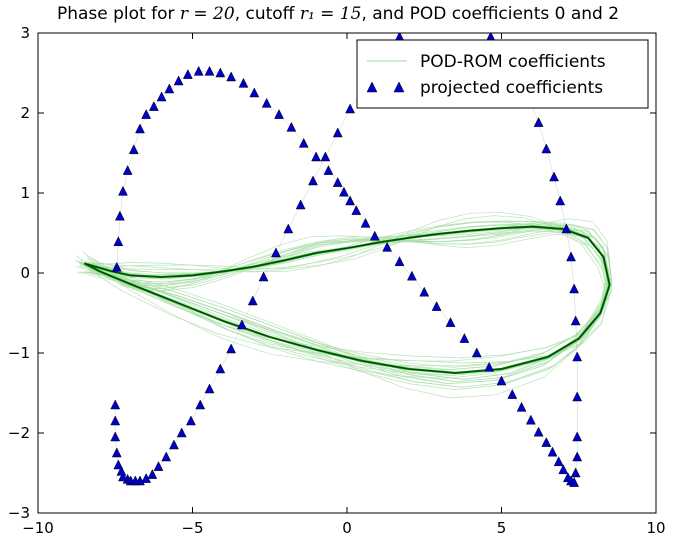 The image size is (676, 547). What do you see at coordinates (25, 33) in the screenshot?
I see `y-tick-label: 3` at bounding box center [25, 33].